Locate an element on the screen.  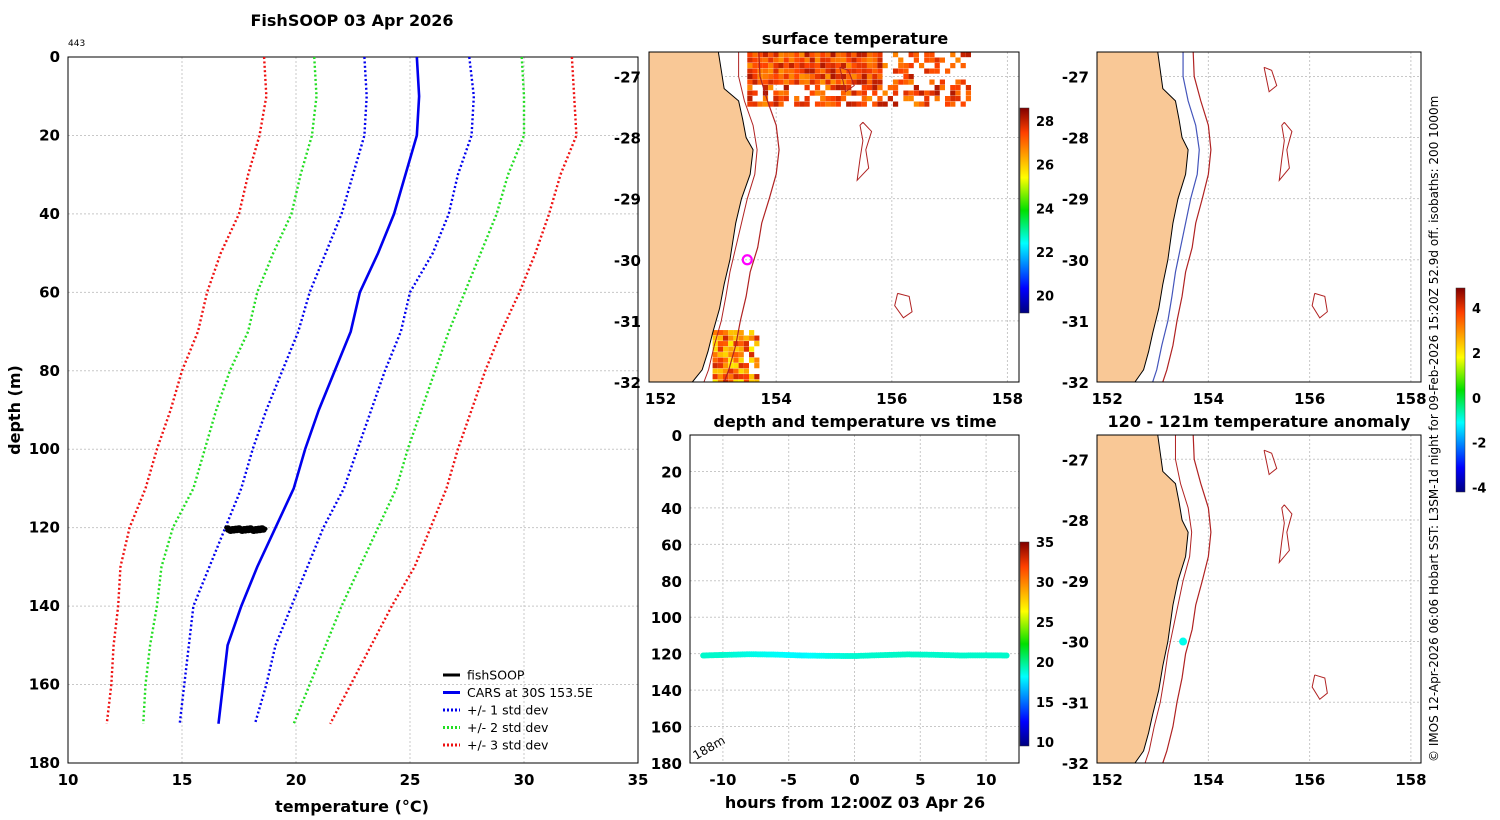
profile-ytick-label: 60 is located at coordinates (49, 292).